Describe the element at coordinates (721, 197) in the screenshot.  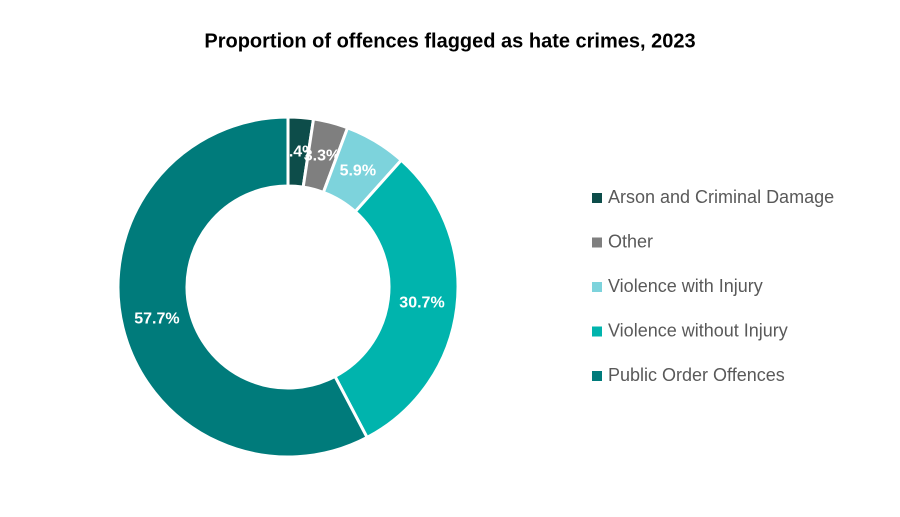
I see `legend-label: Arson and Criminal Damage` at that location.